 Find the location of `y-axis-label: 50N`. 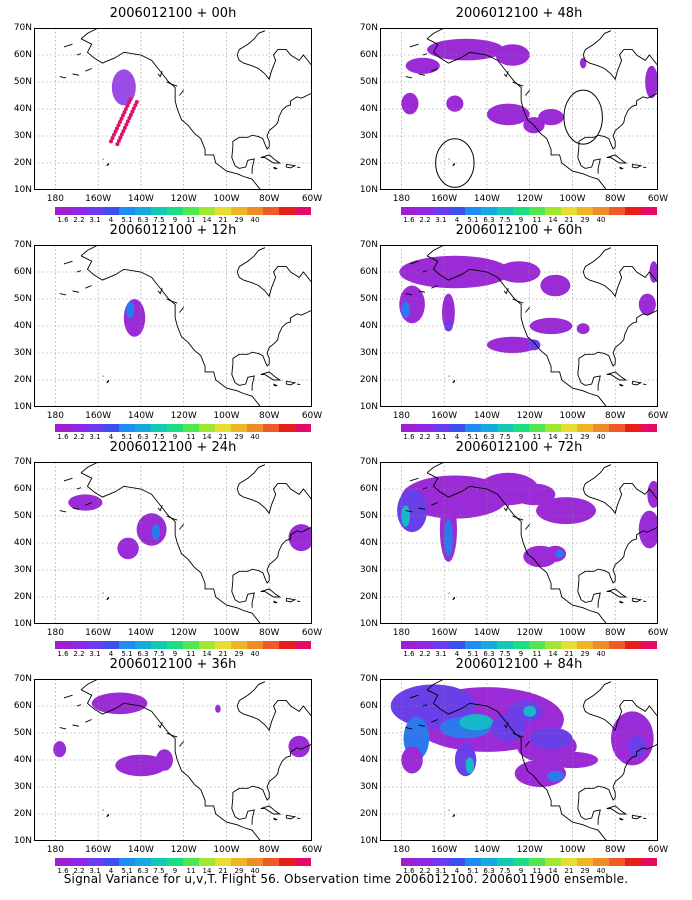

y-axis-label: 50N is located at coordinates (22, 516).